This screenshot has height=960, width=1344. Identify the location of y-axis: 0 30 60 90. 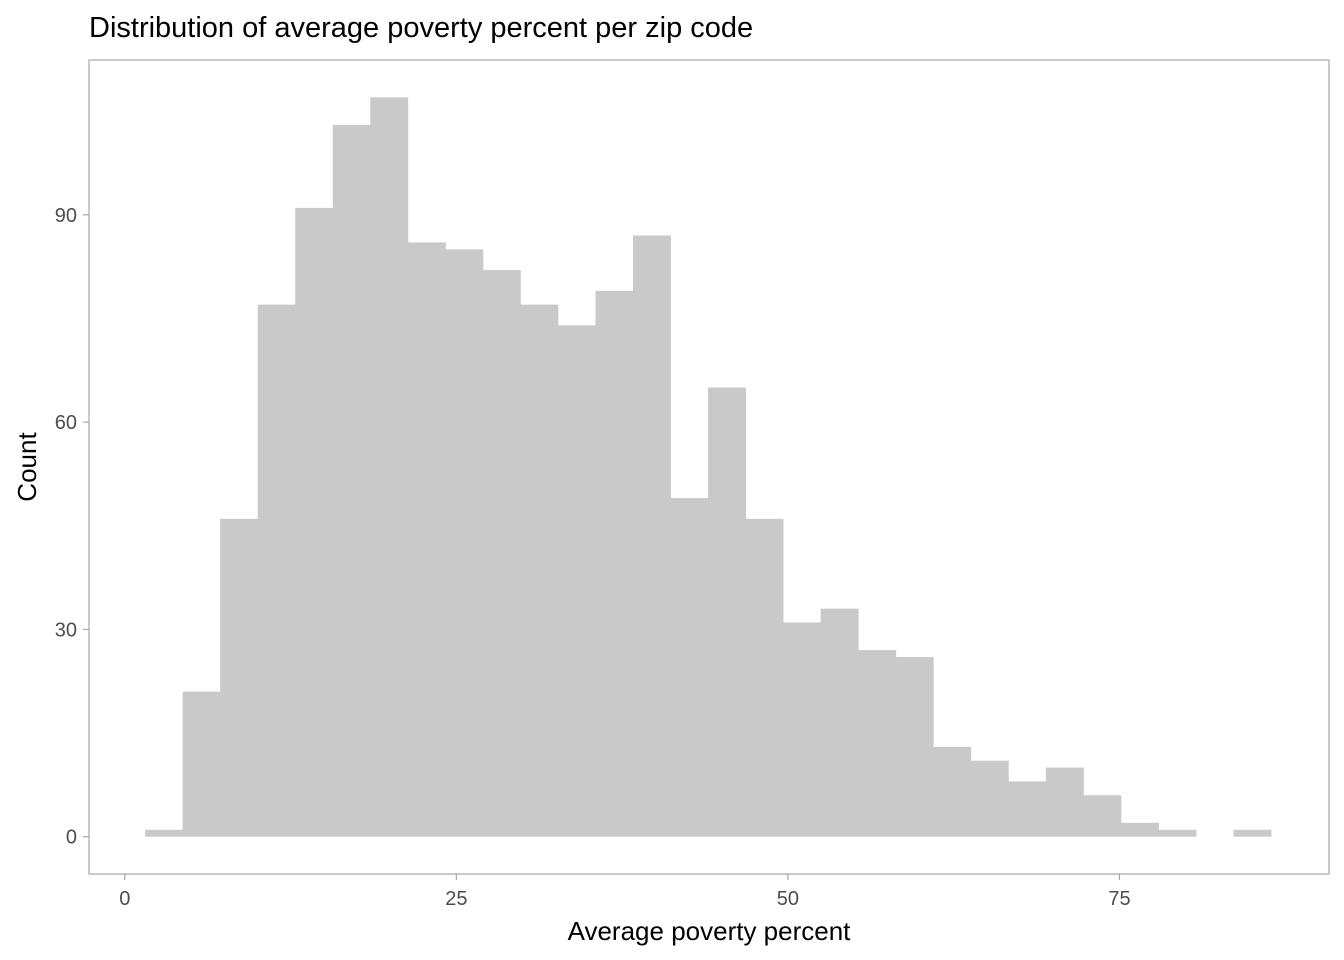
(72, 527).